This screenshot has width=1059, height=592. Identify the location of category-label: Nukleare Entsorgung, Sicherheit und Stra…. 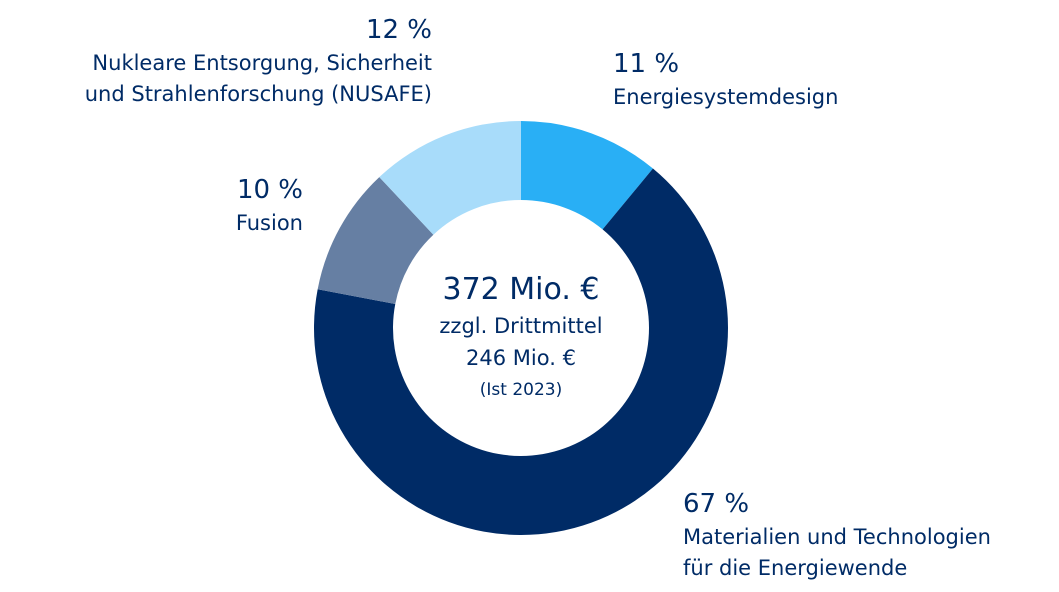
(258, 78).